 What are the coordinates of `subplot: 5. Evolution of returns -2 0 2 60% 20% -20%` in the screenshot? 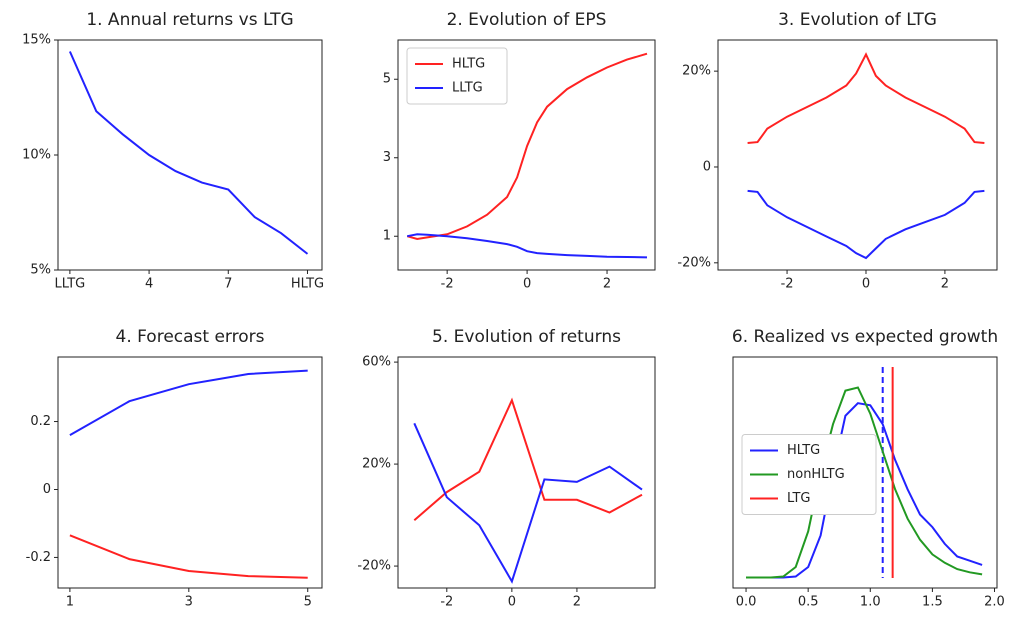 It's located at (506, 468).